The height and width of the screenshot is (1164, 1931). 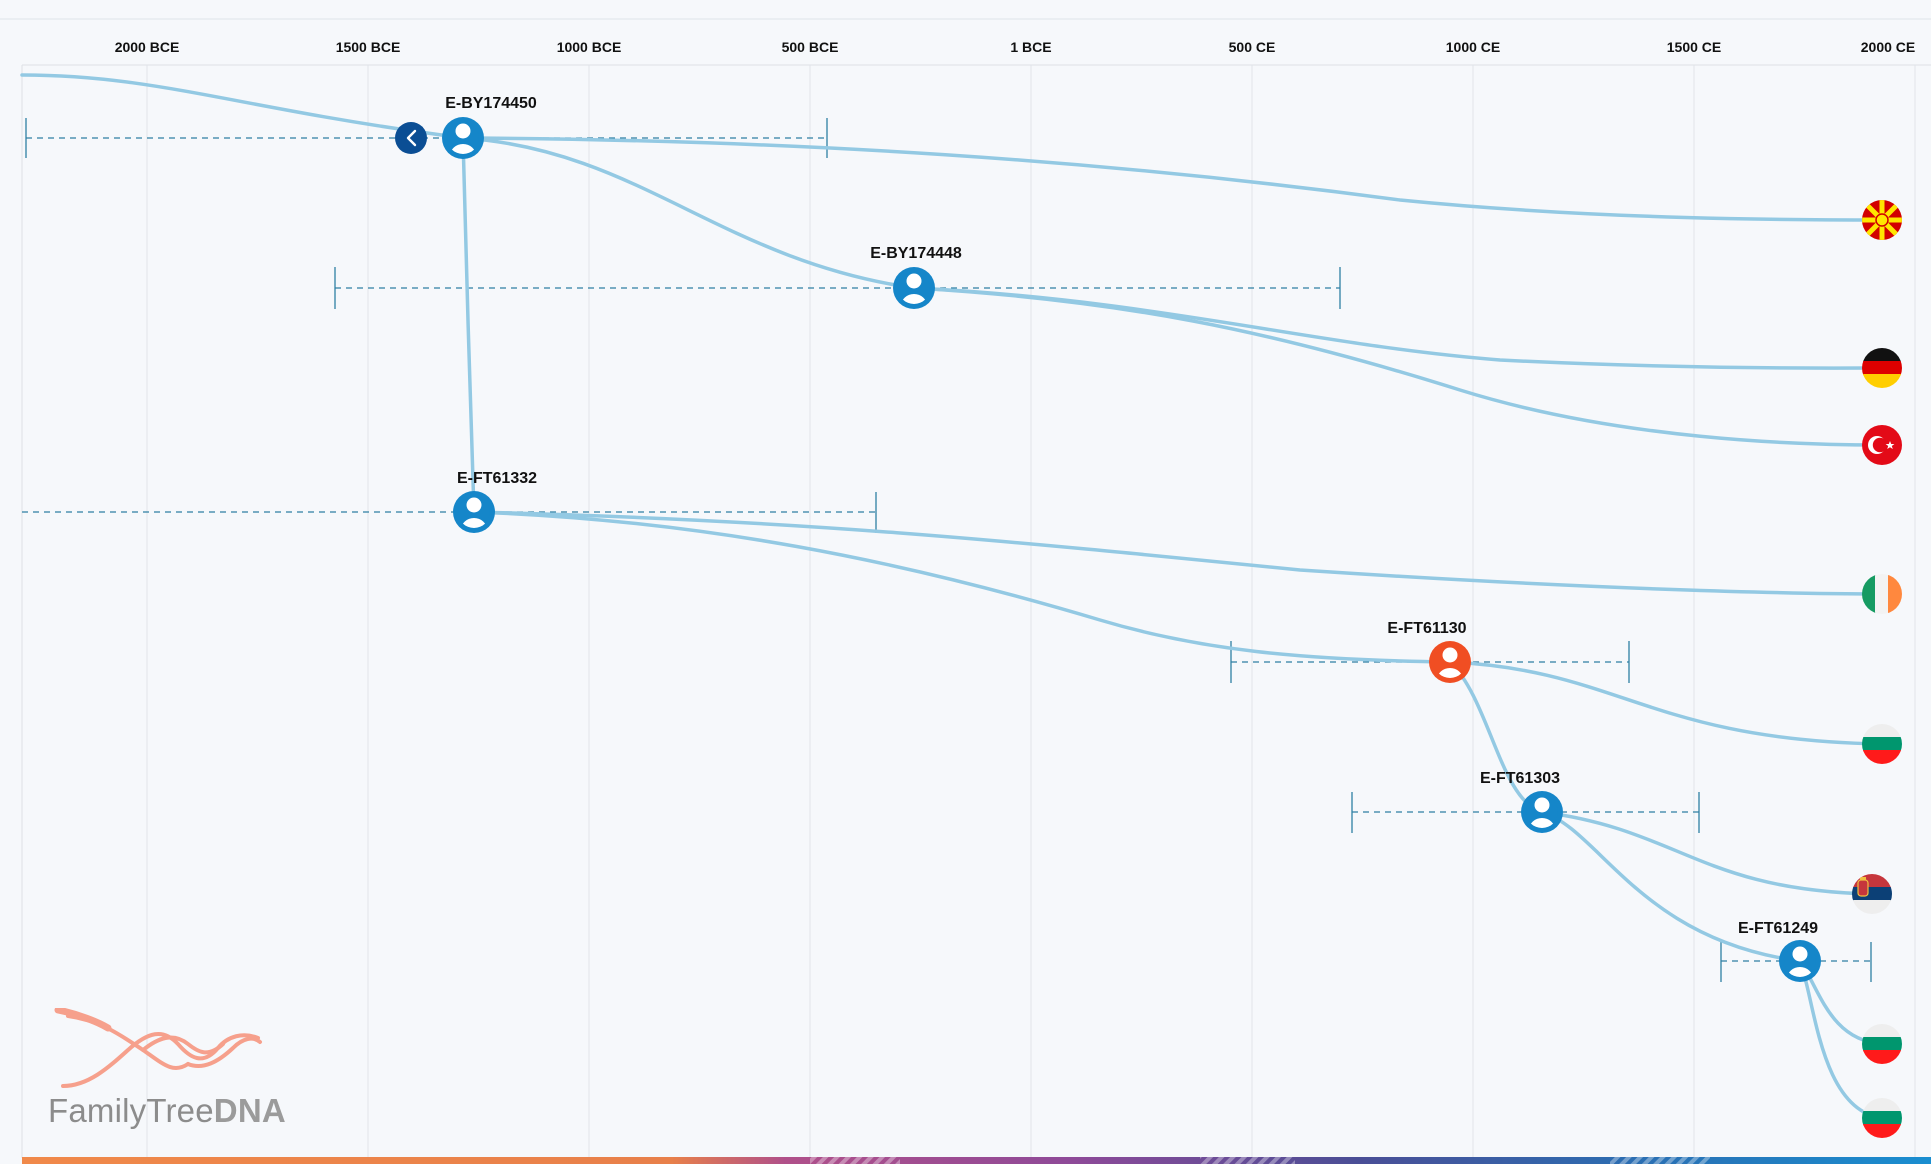 I want to click on flag-north-macedonia-icon, so click(x=1882, y=220).